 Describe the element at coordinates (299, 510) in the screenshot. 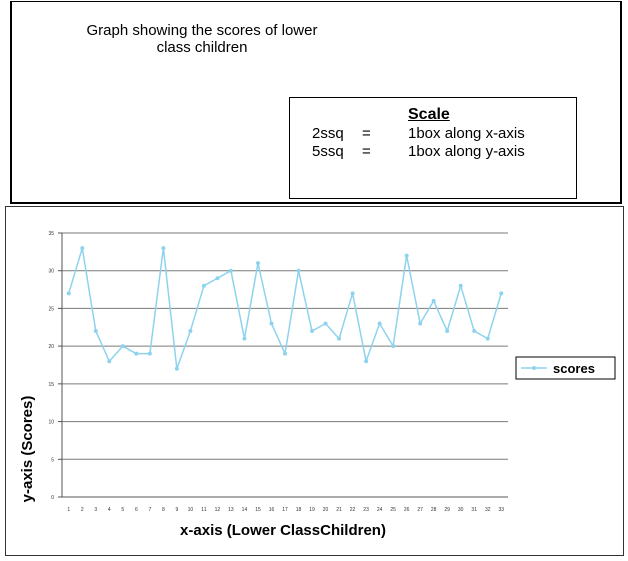

I see `x-tick-label: 18` at that location.